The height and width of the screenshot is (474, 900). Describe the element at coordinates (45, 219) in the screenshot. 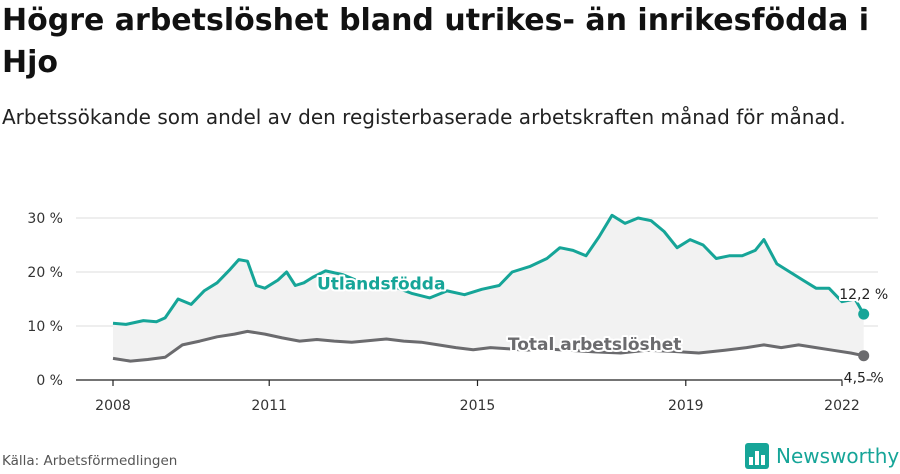

I see `y-tick-label: 30 %` at that location.